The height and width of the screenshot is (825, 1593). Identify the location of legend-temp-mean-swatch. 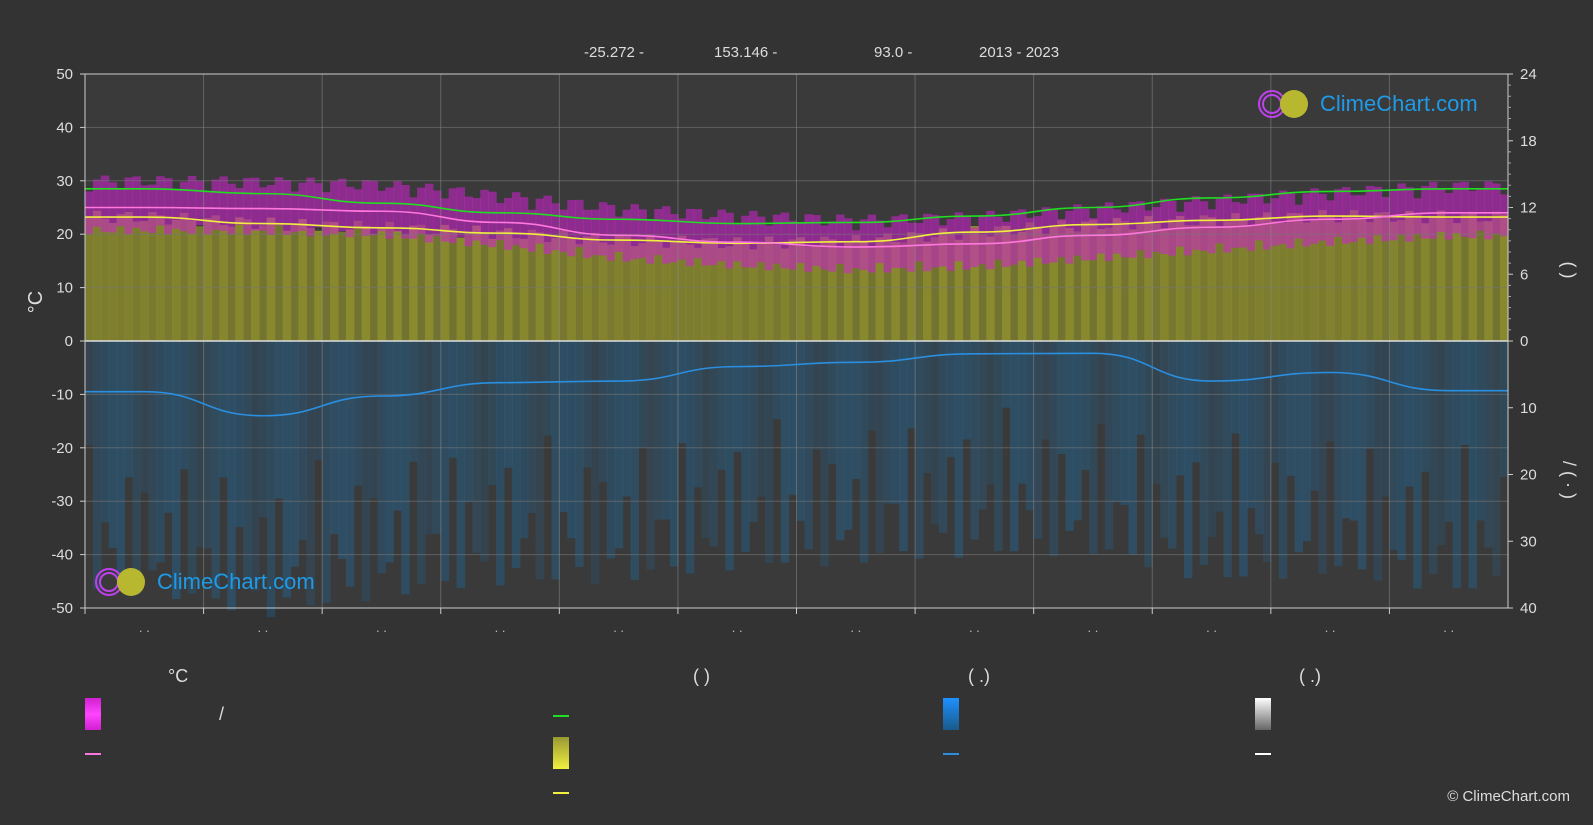
(93, 754).